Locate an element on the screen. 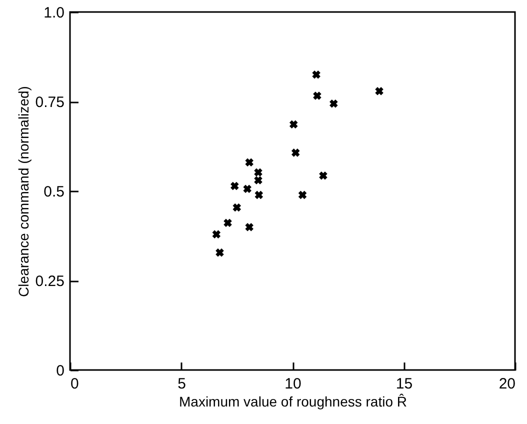  y-tick-label: 0.5 is located at coordinates (54, 192).